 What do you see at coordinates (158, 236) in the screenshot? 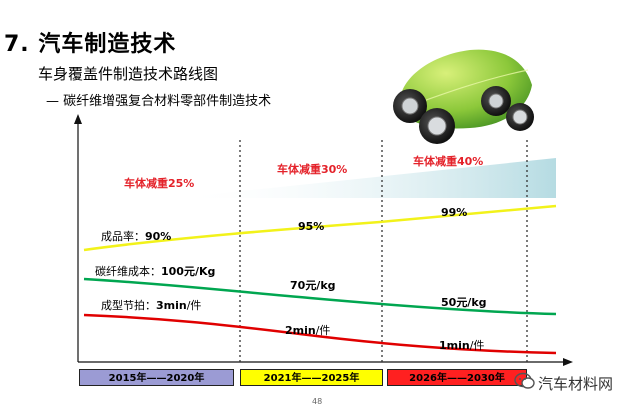
I see `yield-start-value: 90%` at bounding box center [158, 236].